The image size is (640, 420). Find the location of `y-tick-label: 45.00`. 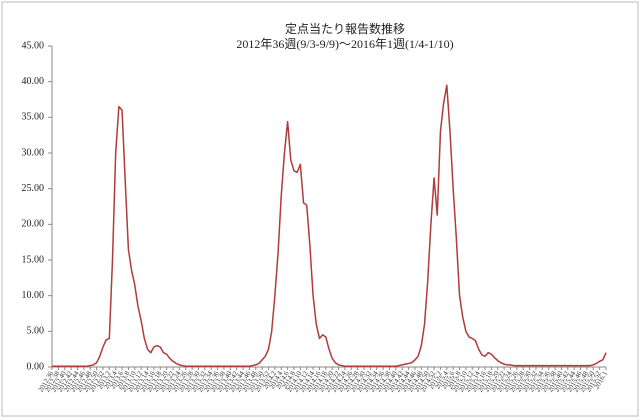

y-tick-label: 45.00 is located at coordinates (33, 45).